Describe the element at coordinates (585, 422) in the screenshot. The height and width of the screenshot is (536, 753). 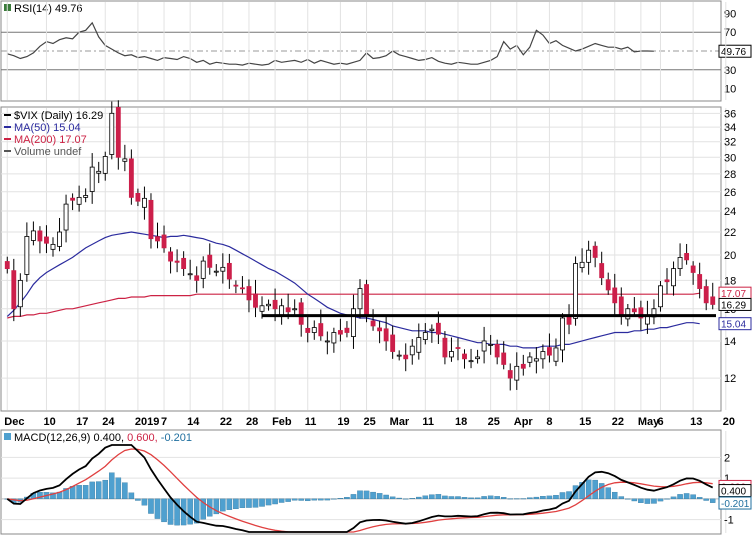
I see `date-label-19: 15` at that location.